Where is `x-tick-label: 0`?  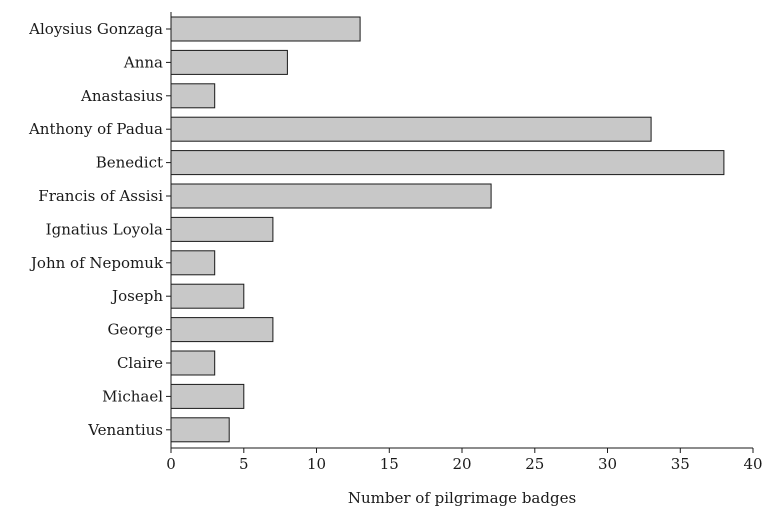 x-tick-label: 0 is located at coordinates (171, 464).